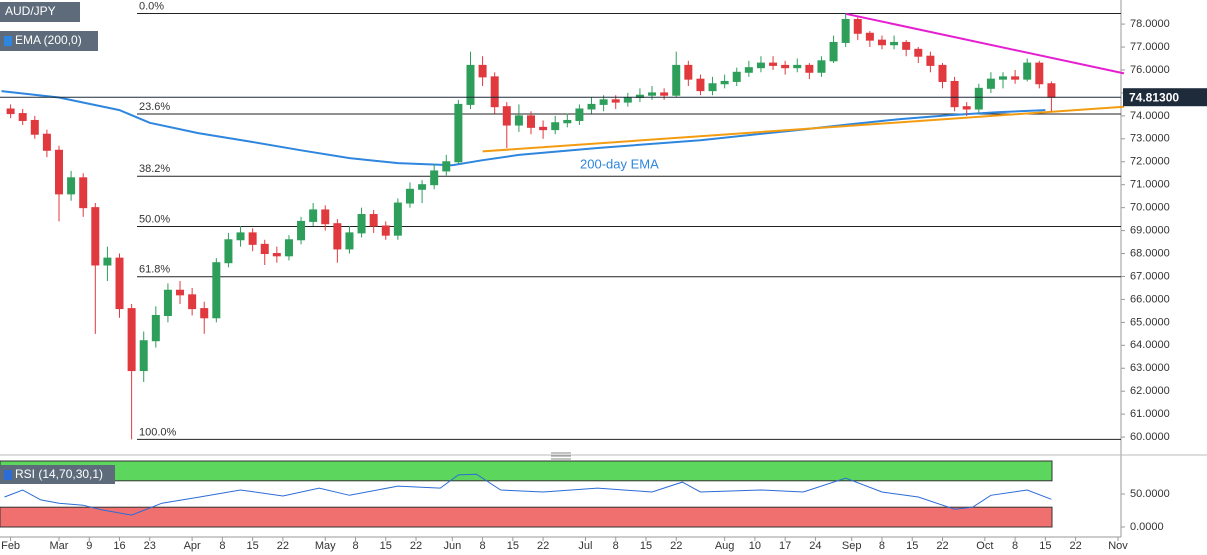 This screenshot has height=555, width=1207. What do you see at coordinates (526, 517) in the screenshot?
I see `oversold-band` at bounding box center [526, 517].